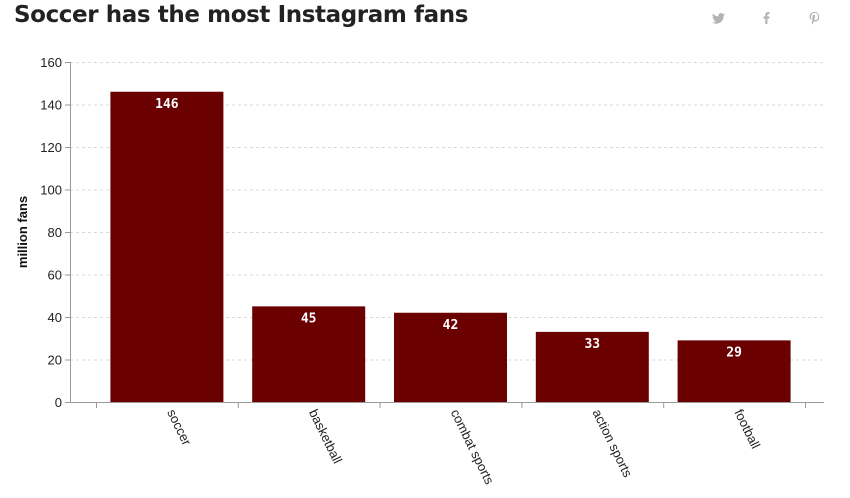  Describe the element at coordinates (241, 15) in the screenshot. I see `chart-title: Soccer has the most Instagram fans` at that location.